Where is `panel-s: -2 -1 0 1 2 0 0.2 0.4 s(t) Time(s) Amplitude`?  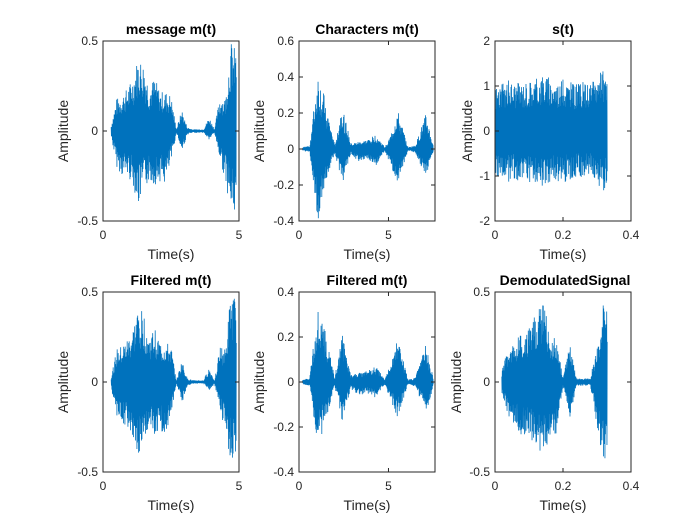
panel-s: -2 -1 0 1 2 0 0.2 0.4 s(t) Time(s) Amplitude is located at coordinates (549, 141).